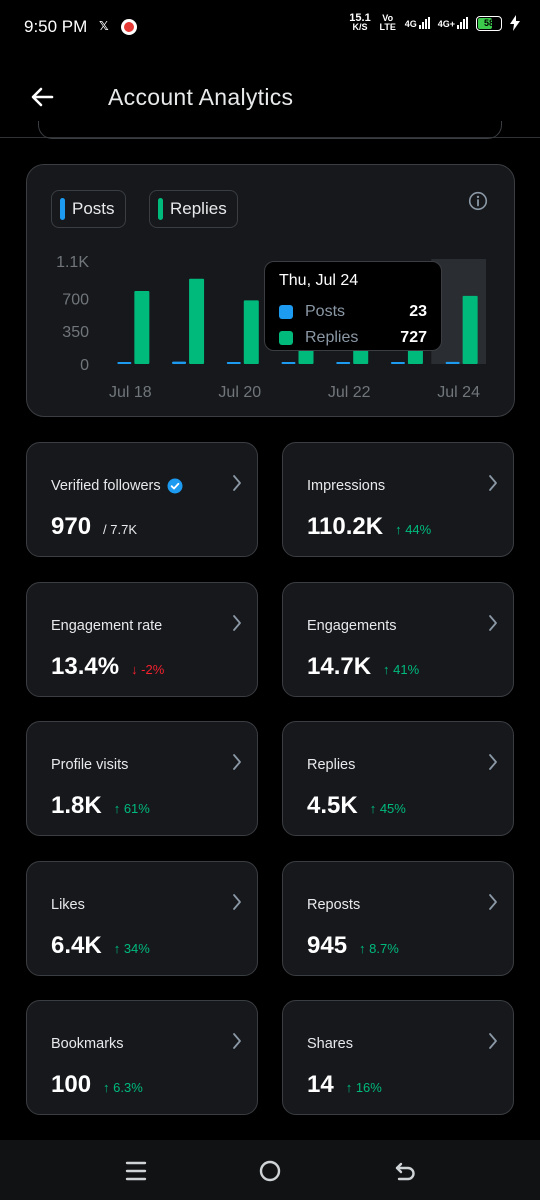  What do you see at coordinates (142, 1057) in the screenshot?
I see `stat-card: Bookmarks 100 ↑ 6.3%` at bounding box center [142, 1057].